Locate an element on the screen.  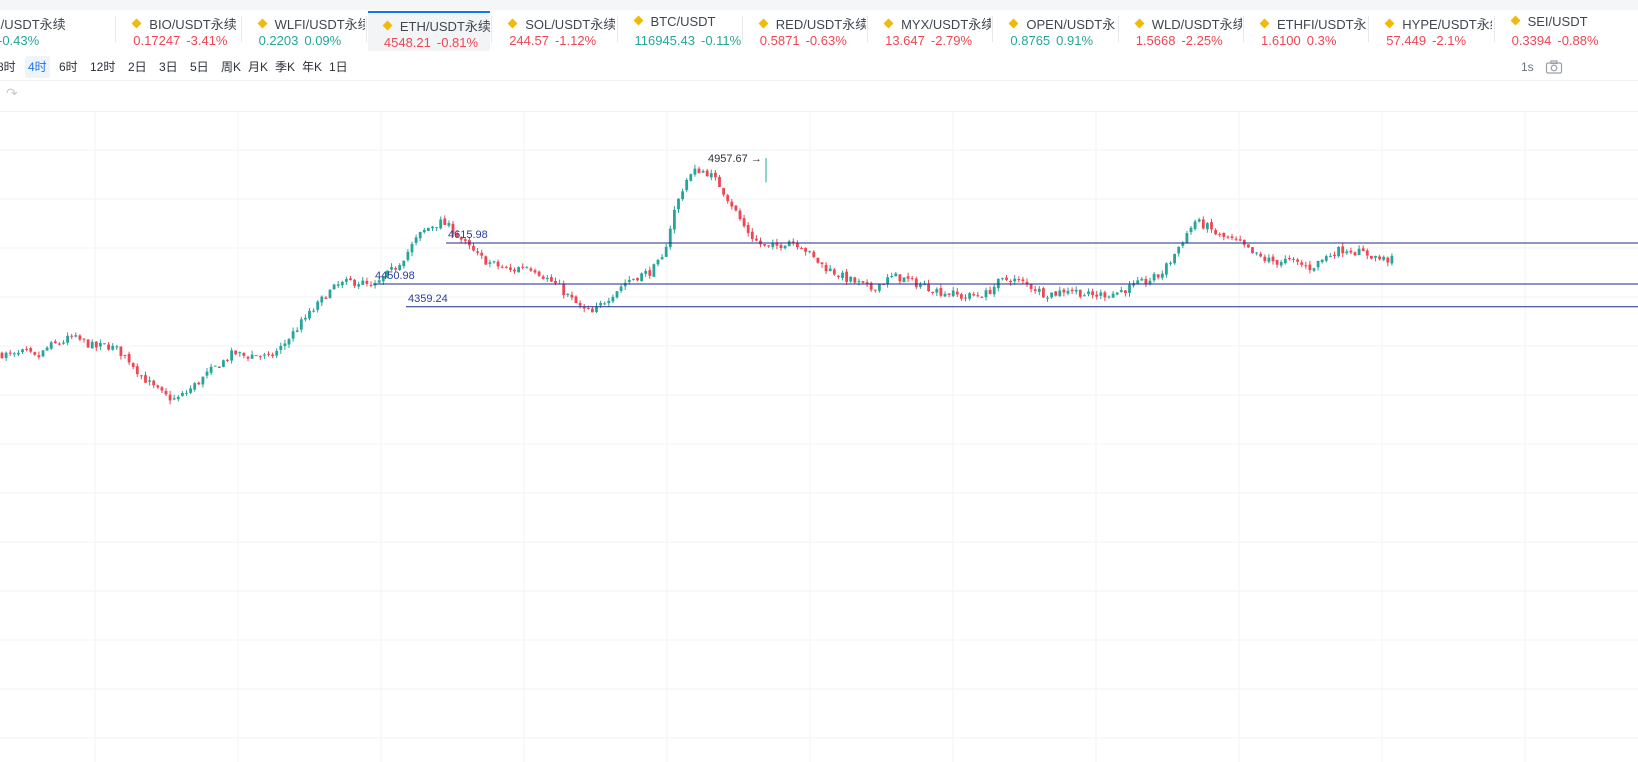
ticker-change: 0.91% is located at coordinates (1075, 40).